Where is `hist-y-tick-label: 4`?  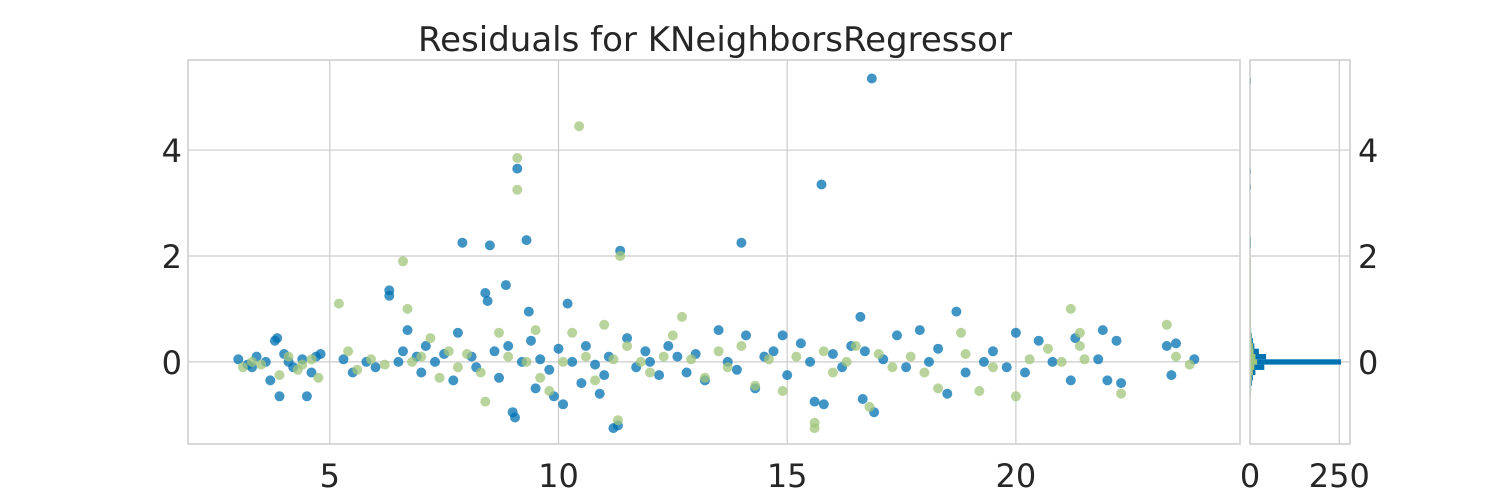
hist-y-tick-label: 4 is located at coordinates (1368, 151).